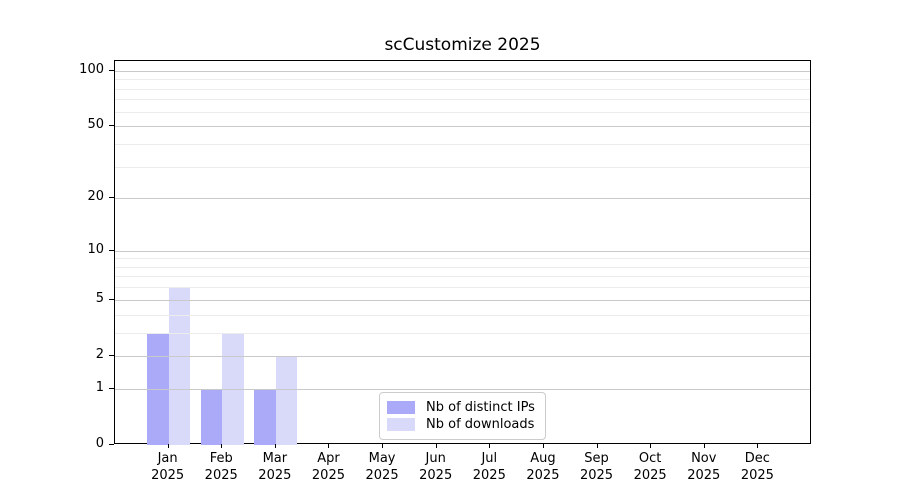 This screenshot has width=900, height=500. I want to click on x-tick-label: Nov 2025, so click(704, 467).